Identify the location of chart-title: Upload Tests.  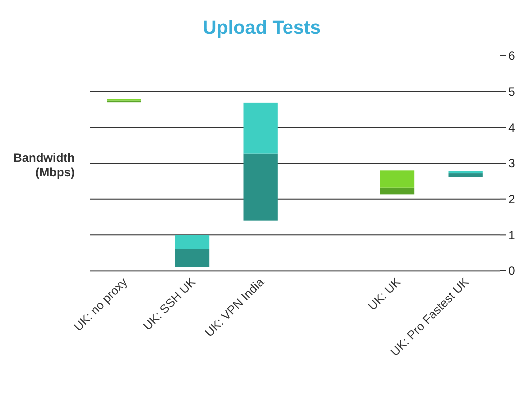
(262, 28).